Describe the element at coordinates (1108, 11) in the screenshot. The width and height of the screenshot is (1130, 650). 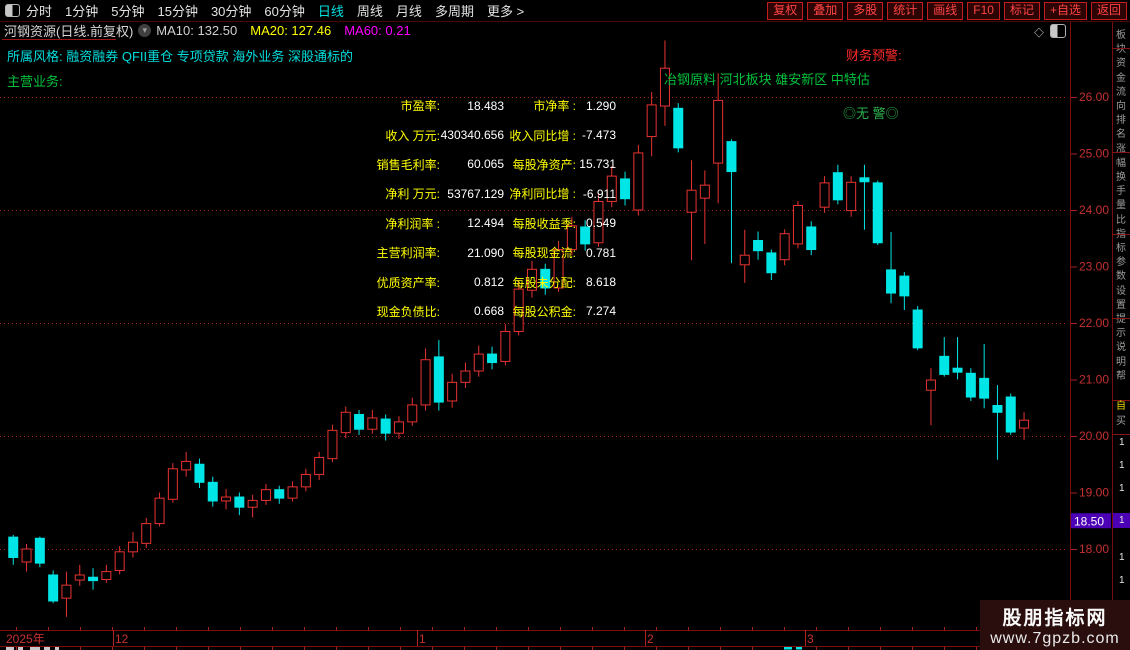
I see `action-button: 返回` at that location.